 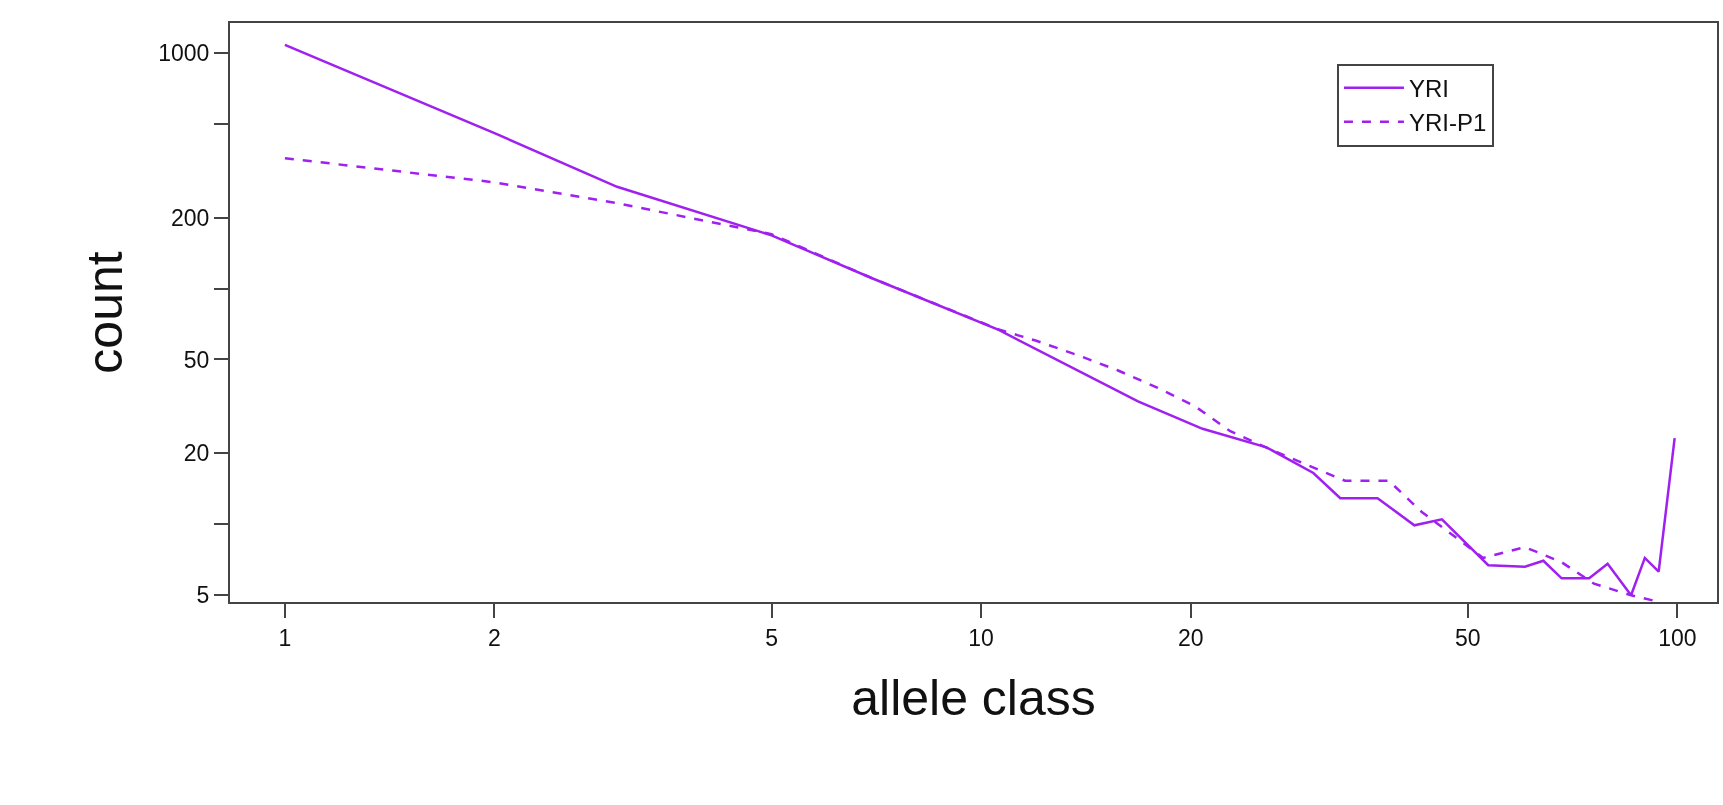 I want to click on x-tick-label: 1, so click(x=285, y=637).